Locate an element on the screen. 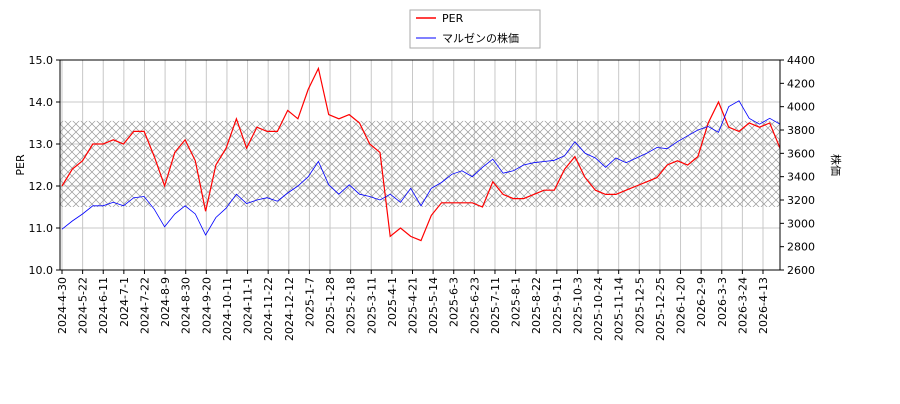  x-tick-label: 2024-11-1 is located at coordinates (248, 305).